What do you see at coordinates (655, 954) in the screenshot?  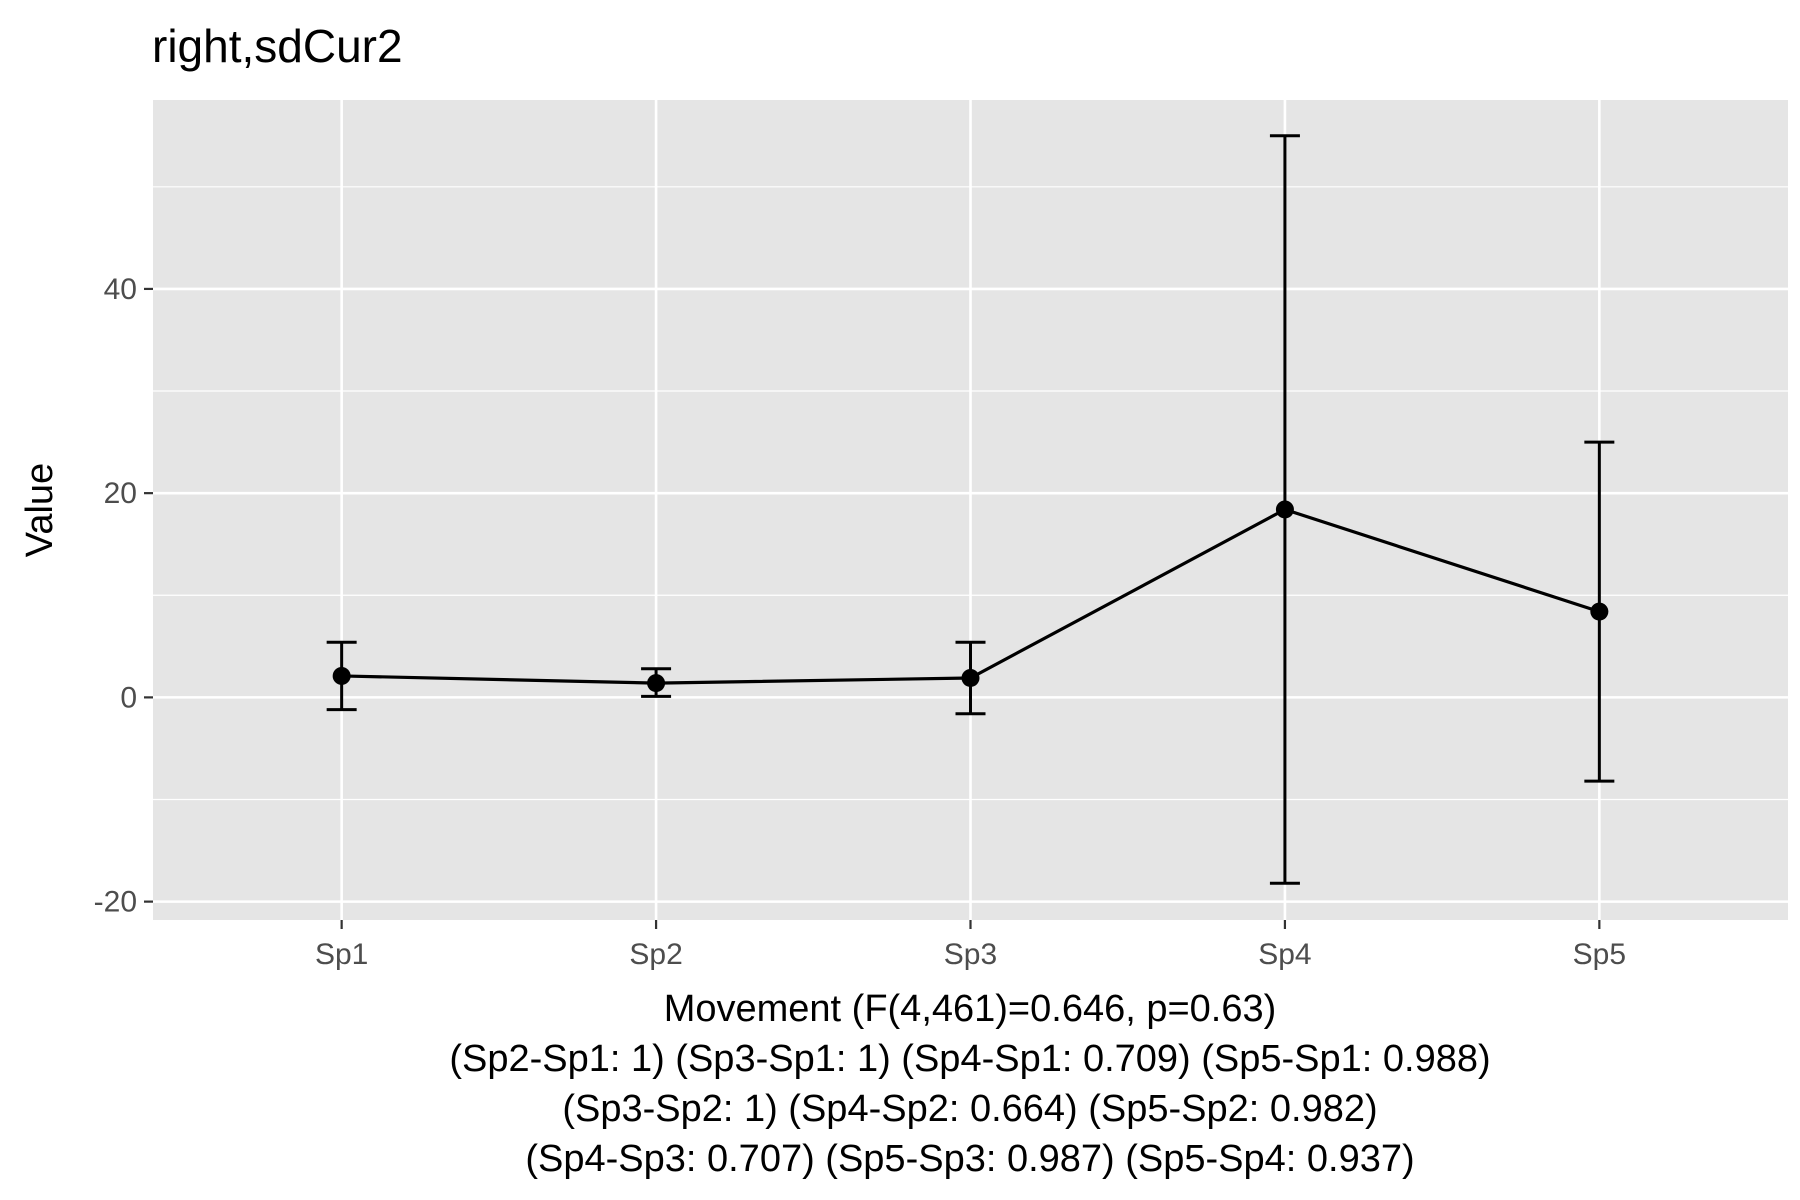 I see `x-tick-label: Sp2` at bounding box center [655, 954].